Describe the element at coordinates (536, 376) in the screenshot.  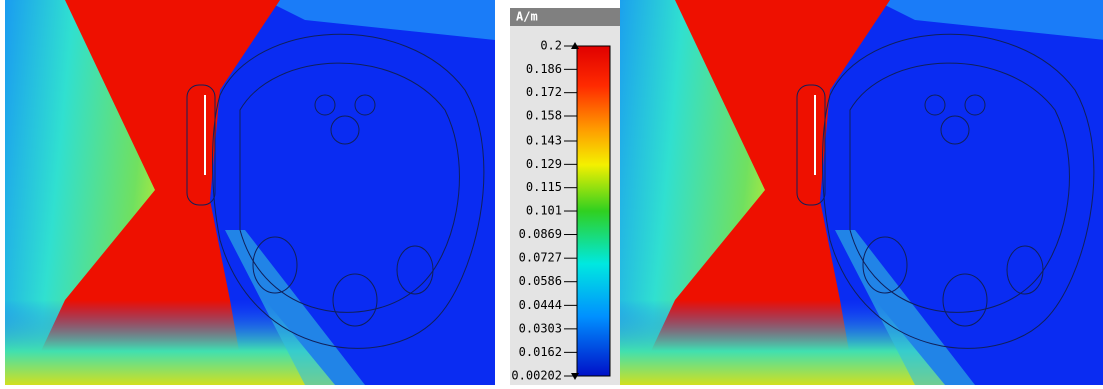
I see `tick-label: 0.00202` at that location.